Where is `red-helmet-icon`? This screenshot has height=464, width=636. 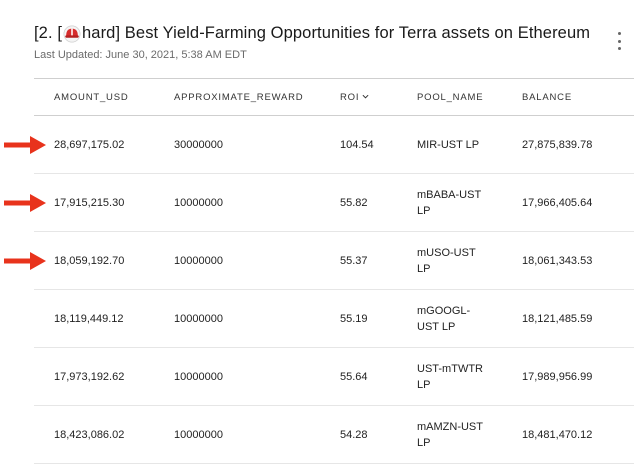
red-helmet-icon is located at coordinates (72, 33).